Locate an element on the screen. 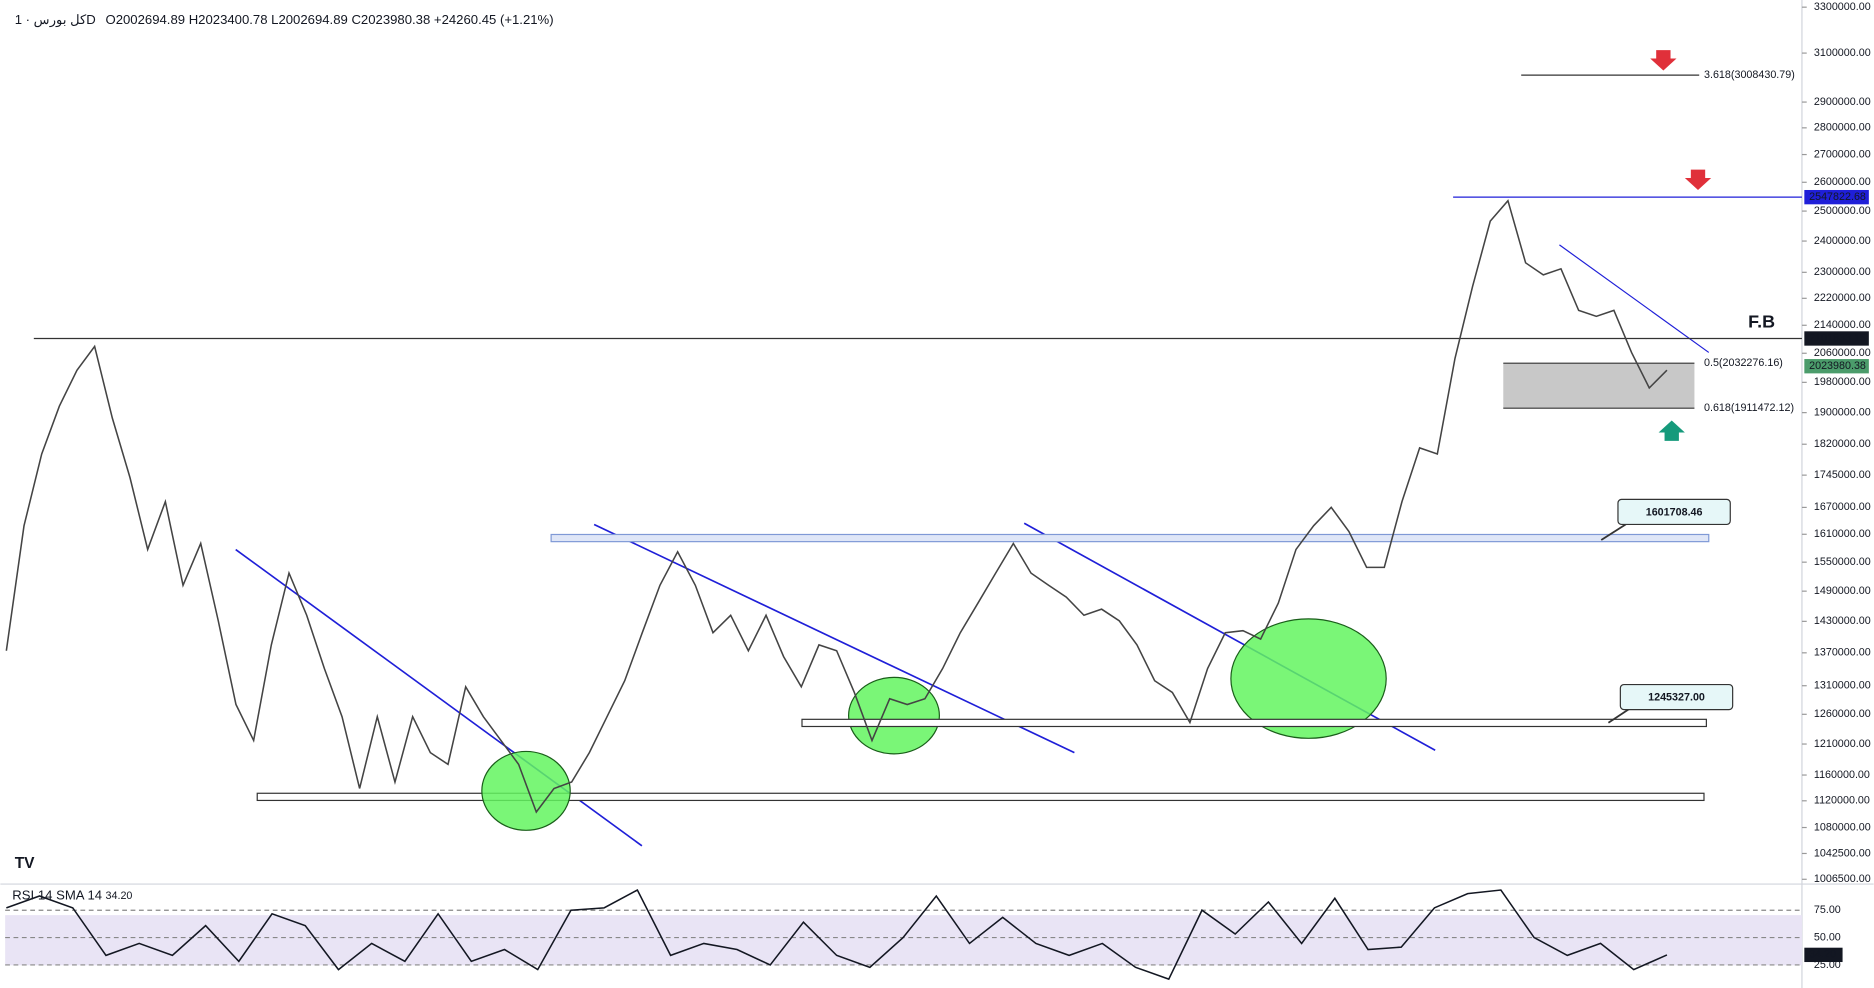 The width and height of the screenshot is (1874, 988). y-tick-label: 1260000.00 is located at coordinates (1842, 714).